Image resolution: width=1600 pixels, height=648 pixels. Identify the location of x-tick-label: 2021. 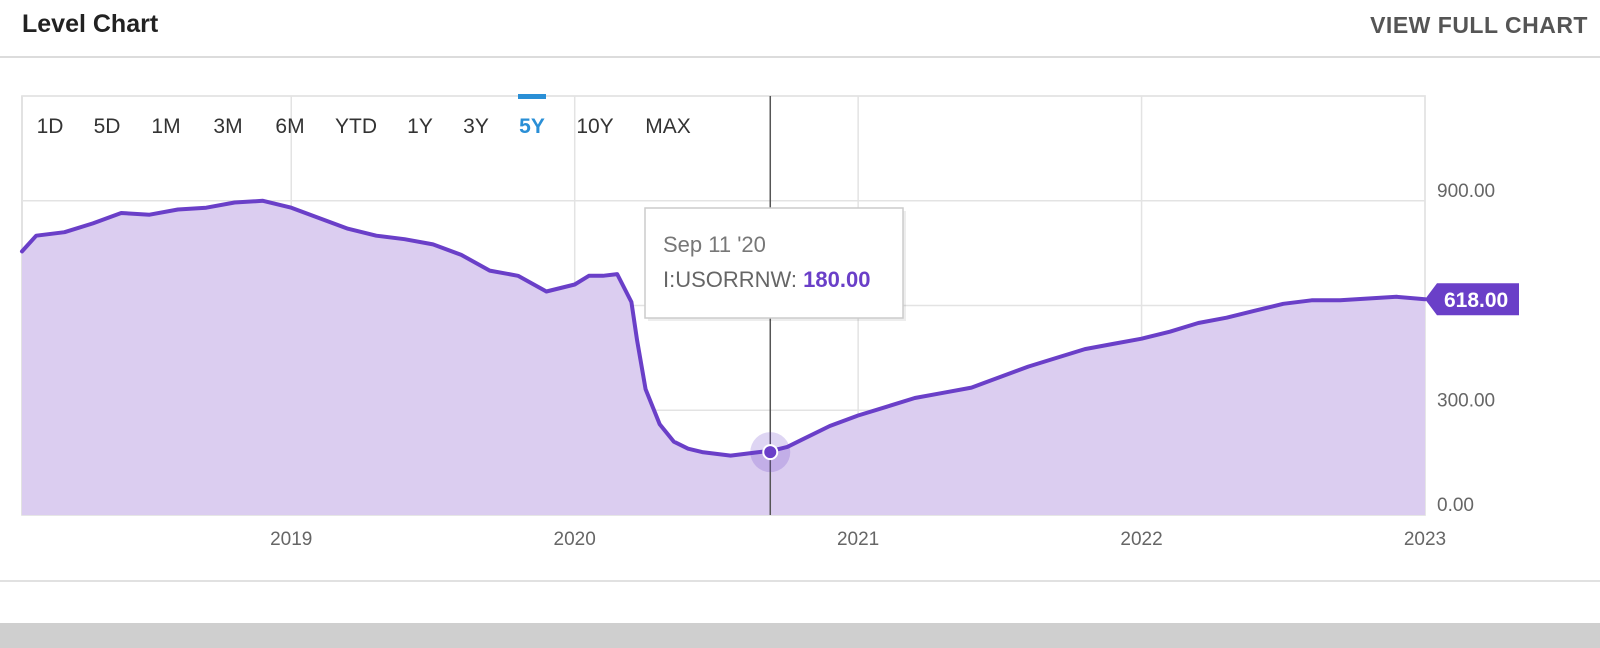
(858, 539).